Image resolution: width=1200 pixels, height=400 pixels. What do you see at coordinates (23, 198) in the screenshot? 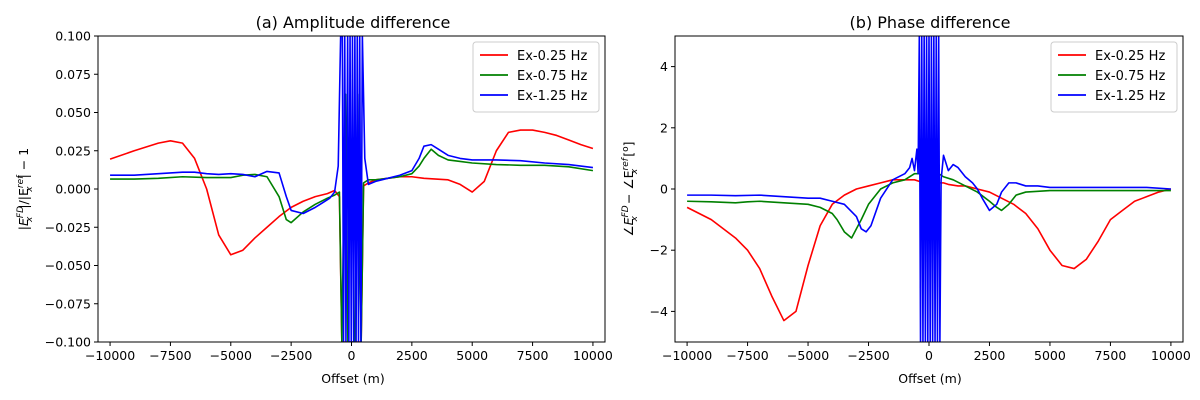
I see `y-label-part: |/|E` at bounding box center [23, 198].